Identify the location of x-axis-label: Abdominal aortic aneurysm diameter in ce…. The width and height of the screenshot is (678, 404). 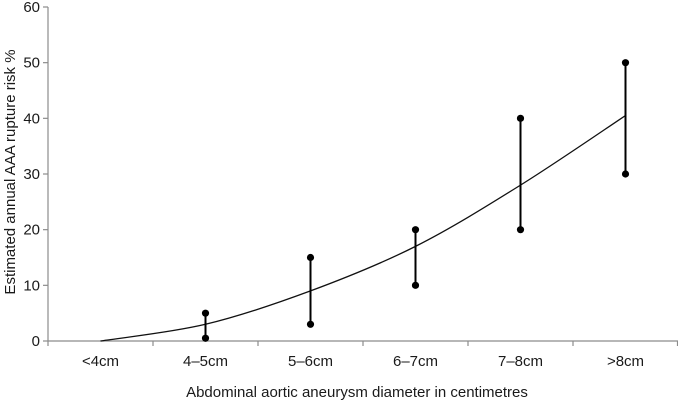
(357, 392).